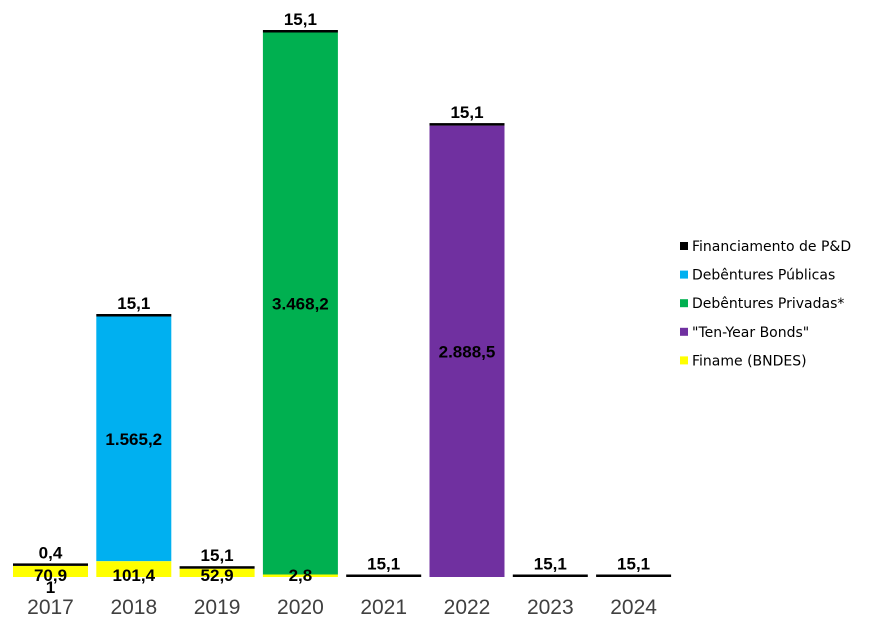 This screenshot has height=618, width=880. Describe the element at coordinates (383, 607) in the screenshot. I see `x-tick-label-2021: 2021` at that location.